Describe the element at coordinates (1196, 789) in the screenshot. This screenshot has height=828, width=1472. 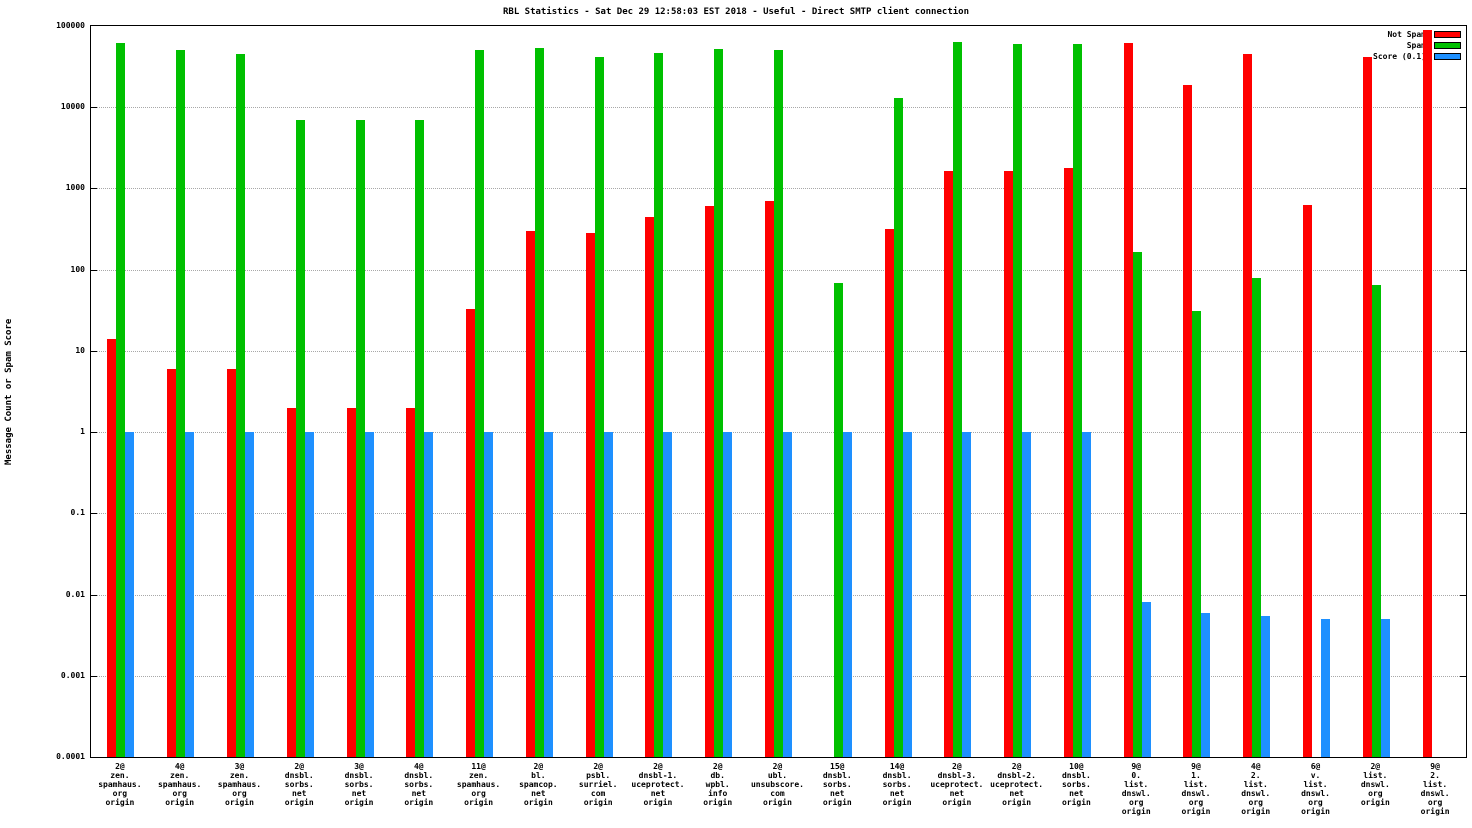
I see `x-axis-category-label: 9@ 1. list. dnswl. org origin` at that location.